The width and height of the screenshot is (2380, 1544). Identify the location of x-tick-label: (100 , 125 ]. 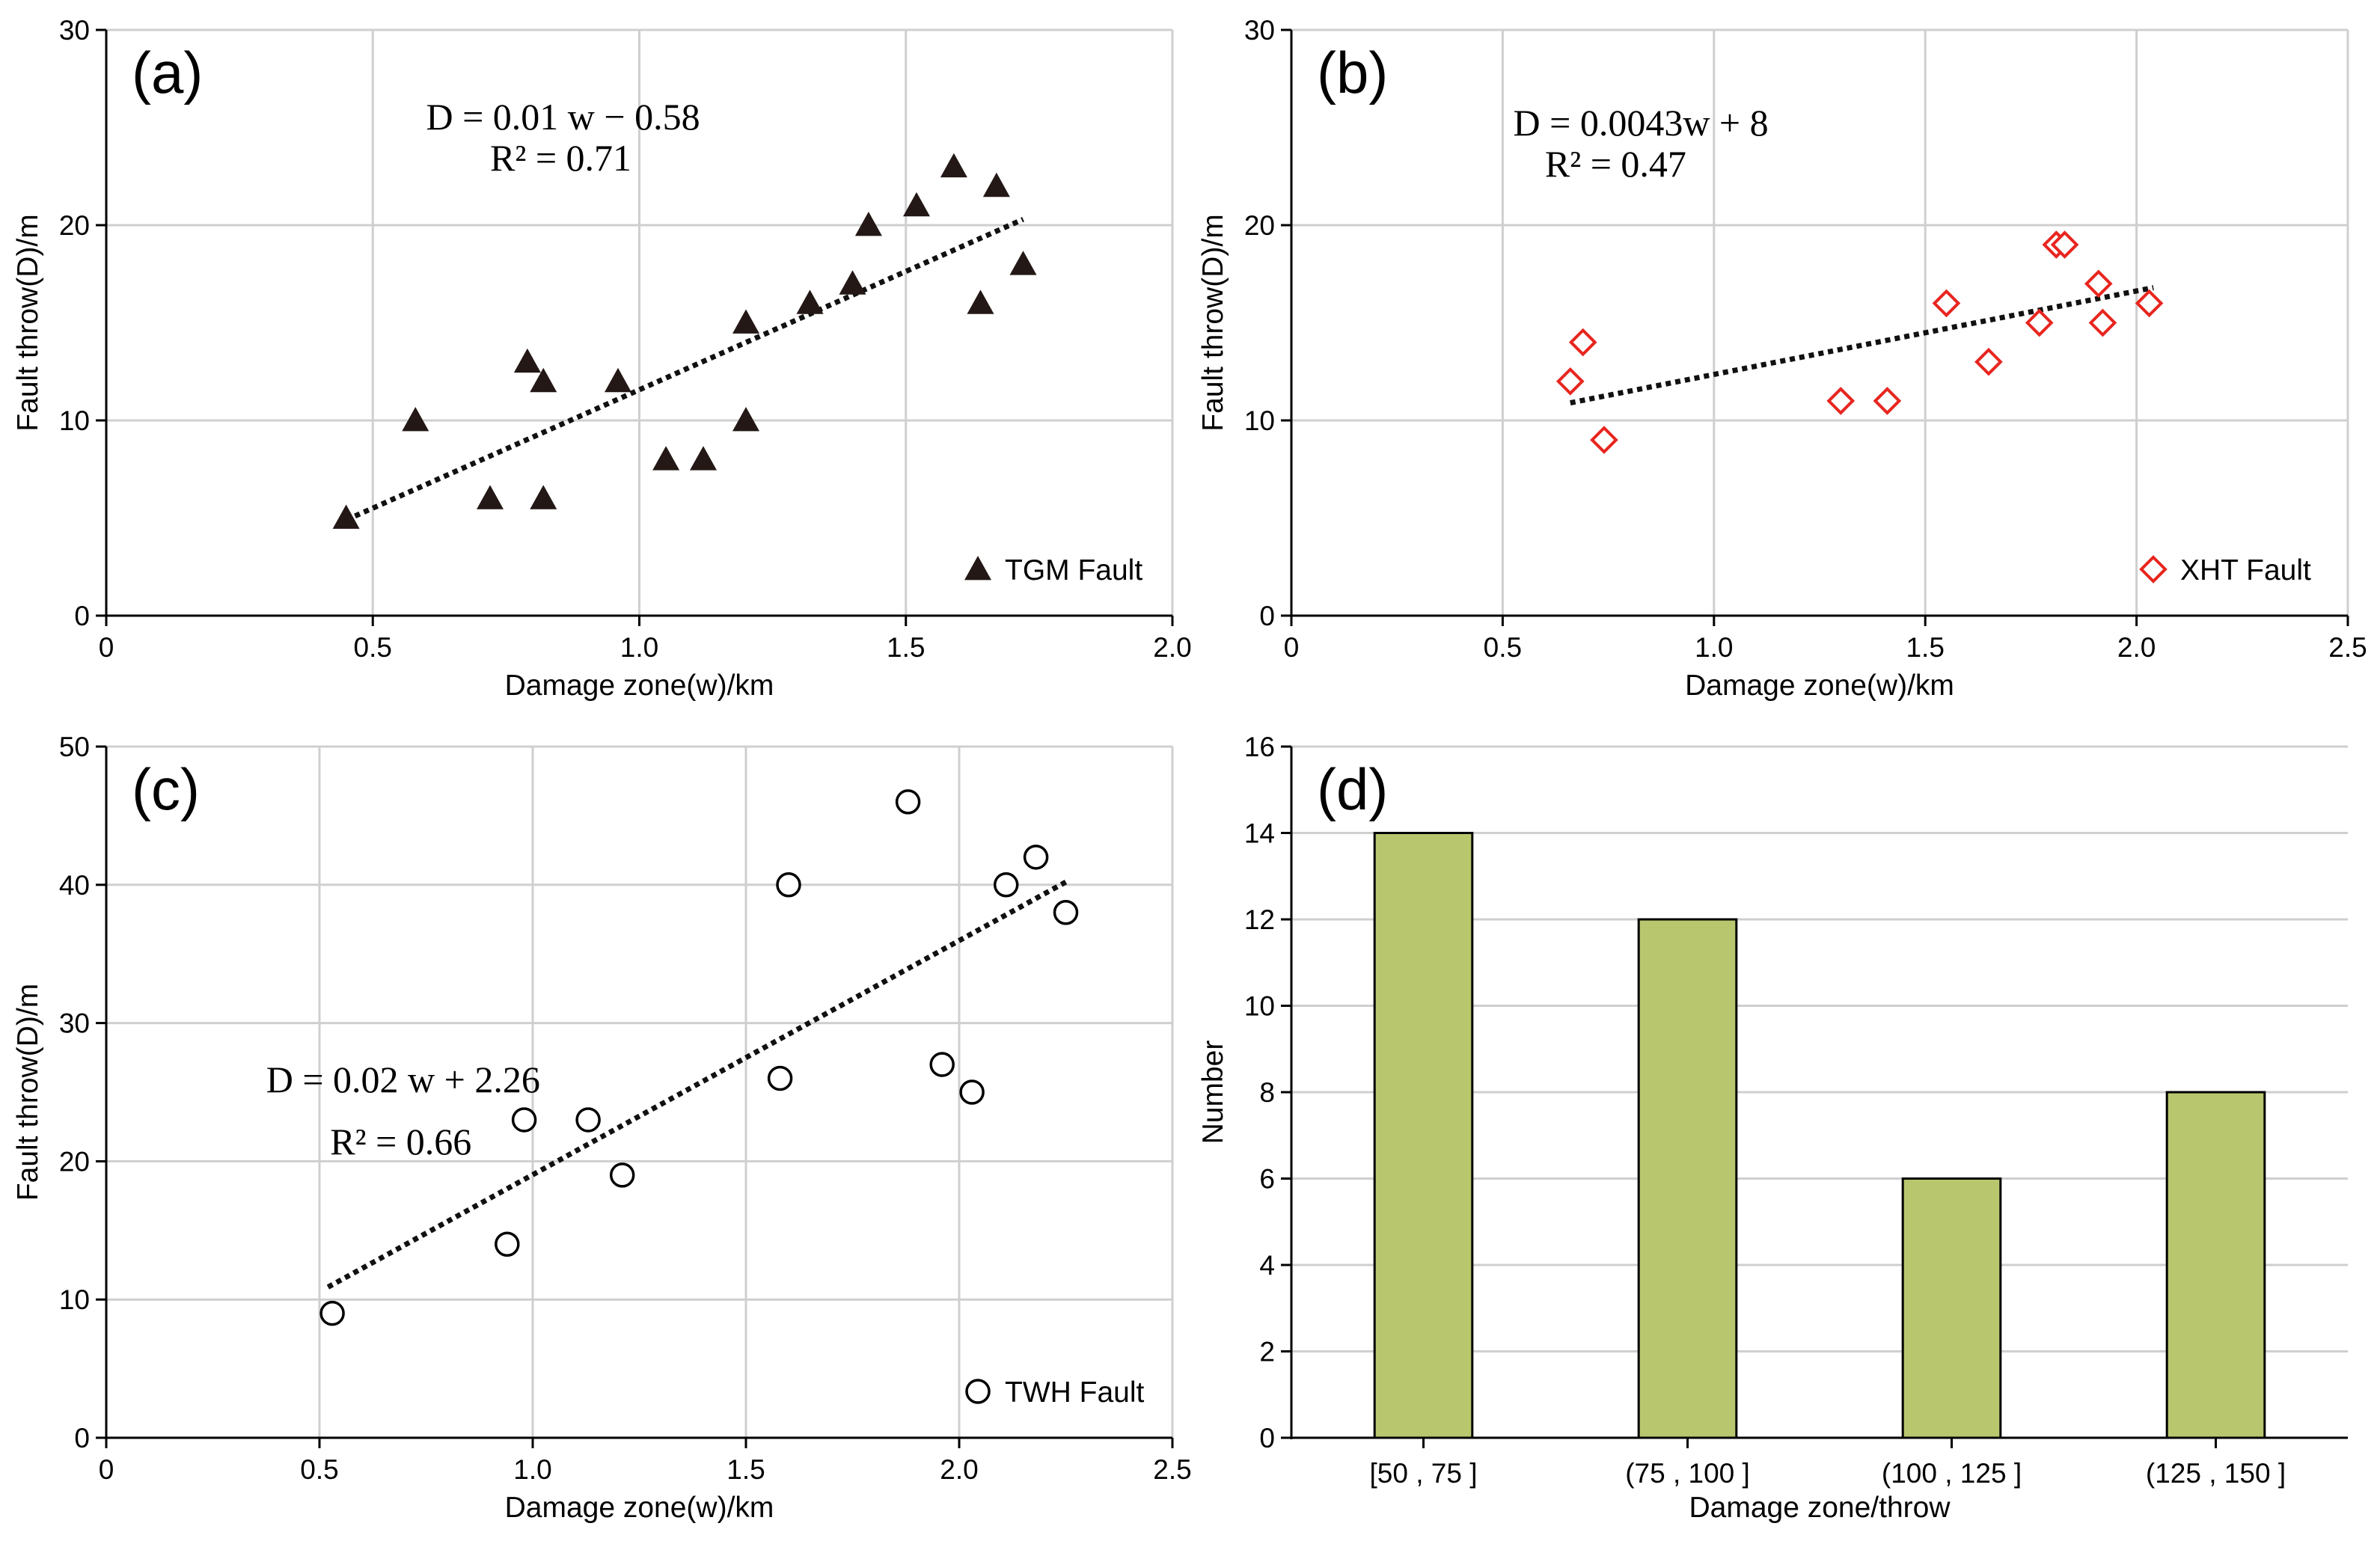
(1952, 1474).